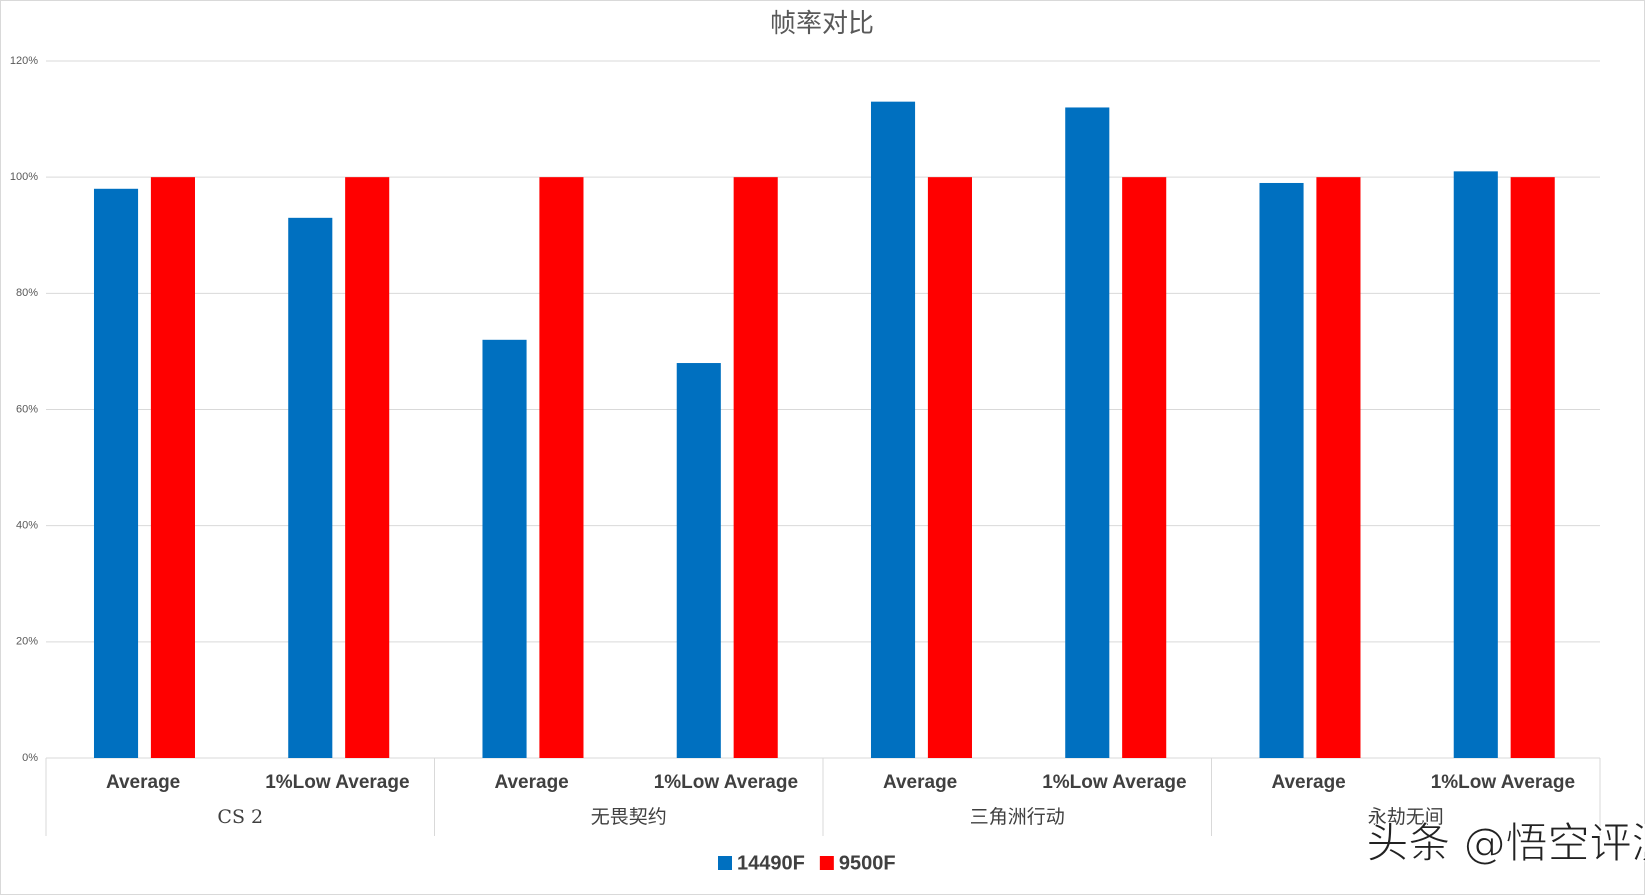  What do you see at coordinates (1017, 817) in the screenshot?
I see `group-label: 三角洲行动` at bounding box center [1017, 817].